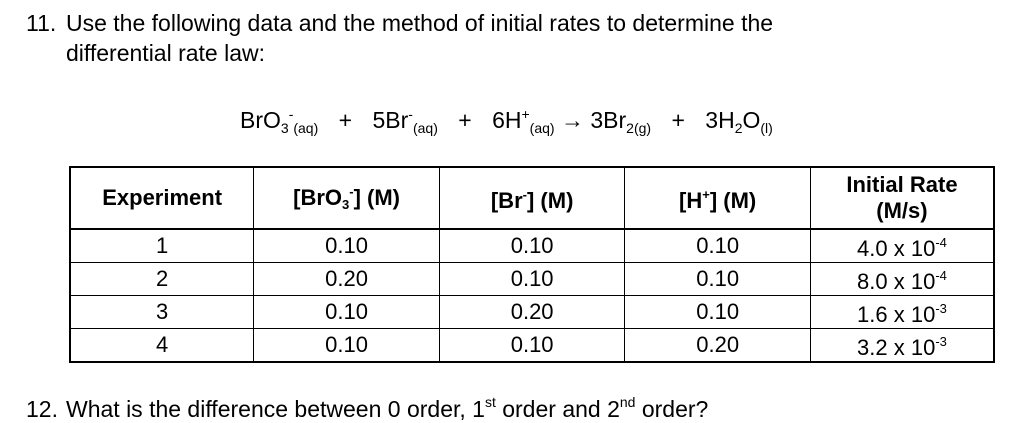 This screenshot has height=423, width=1024. Describe the element at coordinates (902, 312) in the screenshot. I see `cell-rate: 1.6 x 10-3` at that location.